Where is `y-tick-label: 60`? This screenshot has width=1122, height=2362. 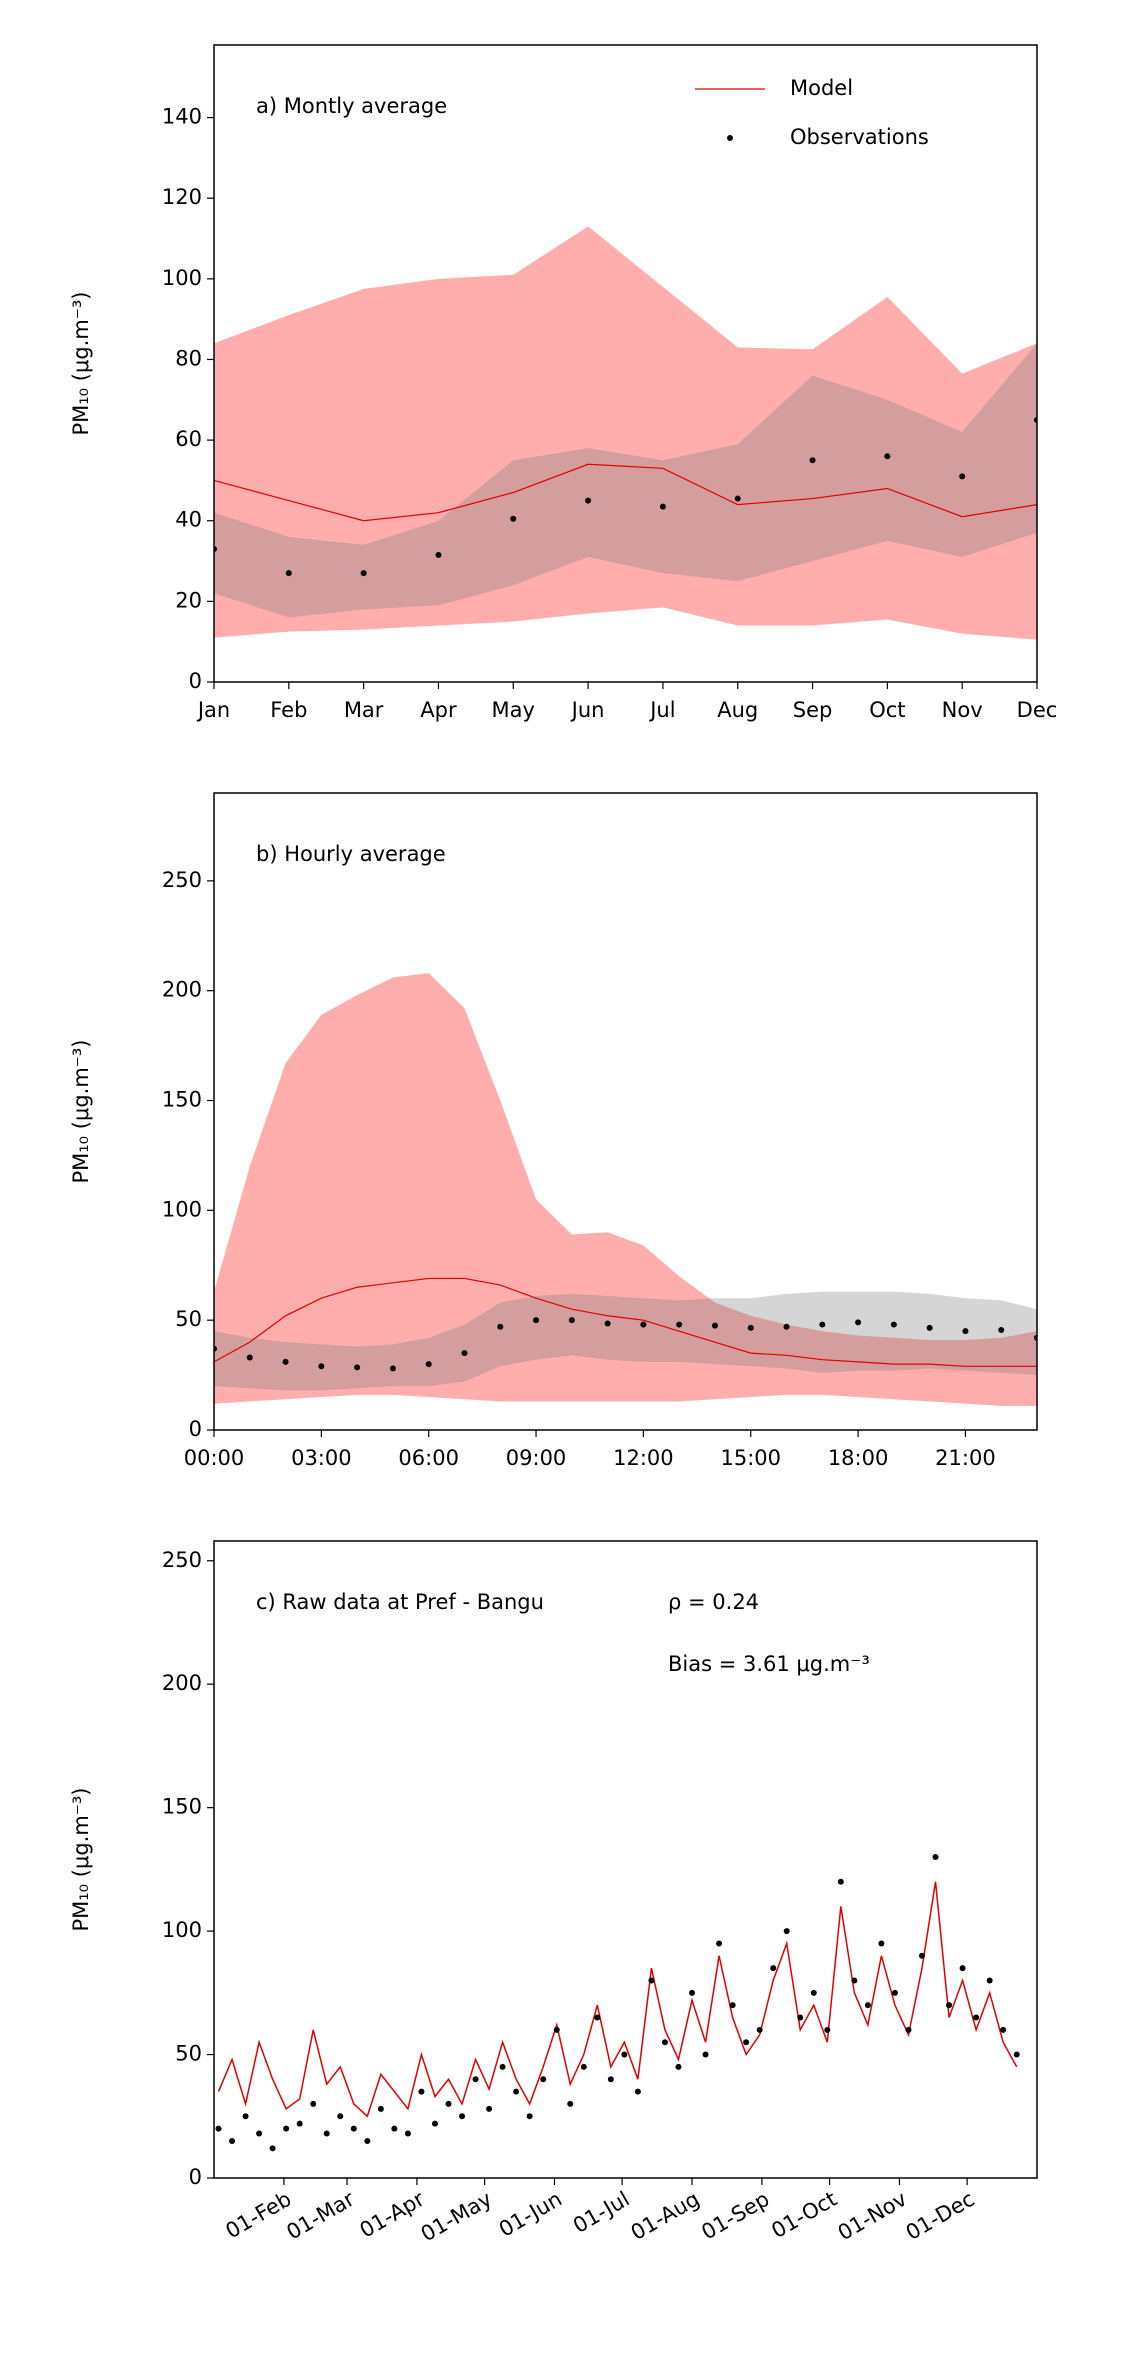
y-tick-label: 60 is located at coordinates (188, 439).